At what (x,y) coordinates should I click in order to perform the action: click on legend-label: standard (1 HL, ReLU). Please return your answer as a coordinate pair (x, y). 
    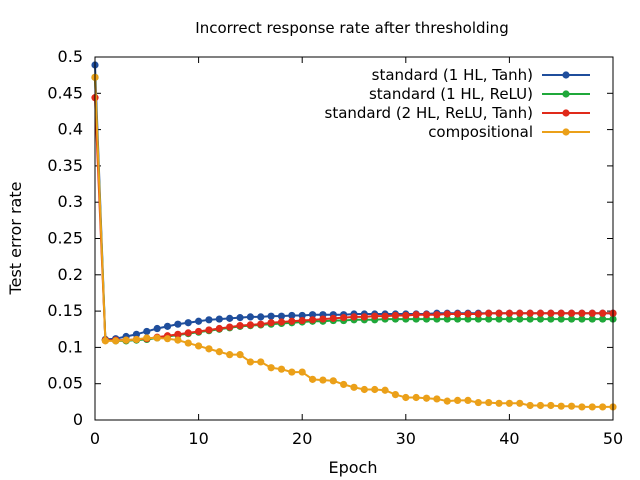
    Looking at the image, I should click on (451, 94).